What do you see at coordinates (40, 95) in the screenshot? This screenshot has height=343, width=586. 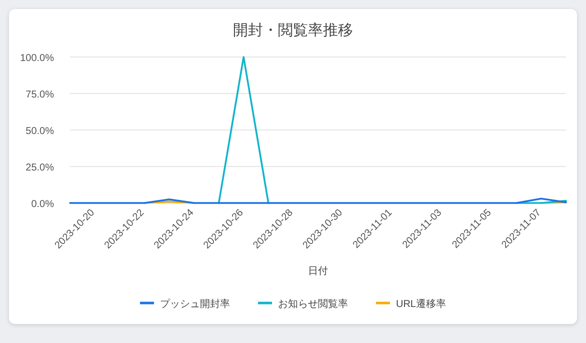 I see `y-tick-label: 75.0%` at bounding box center [40, 95].